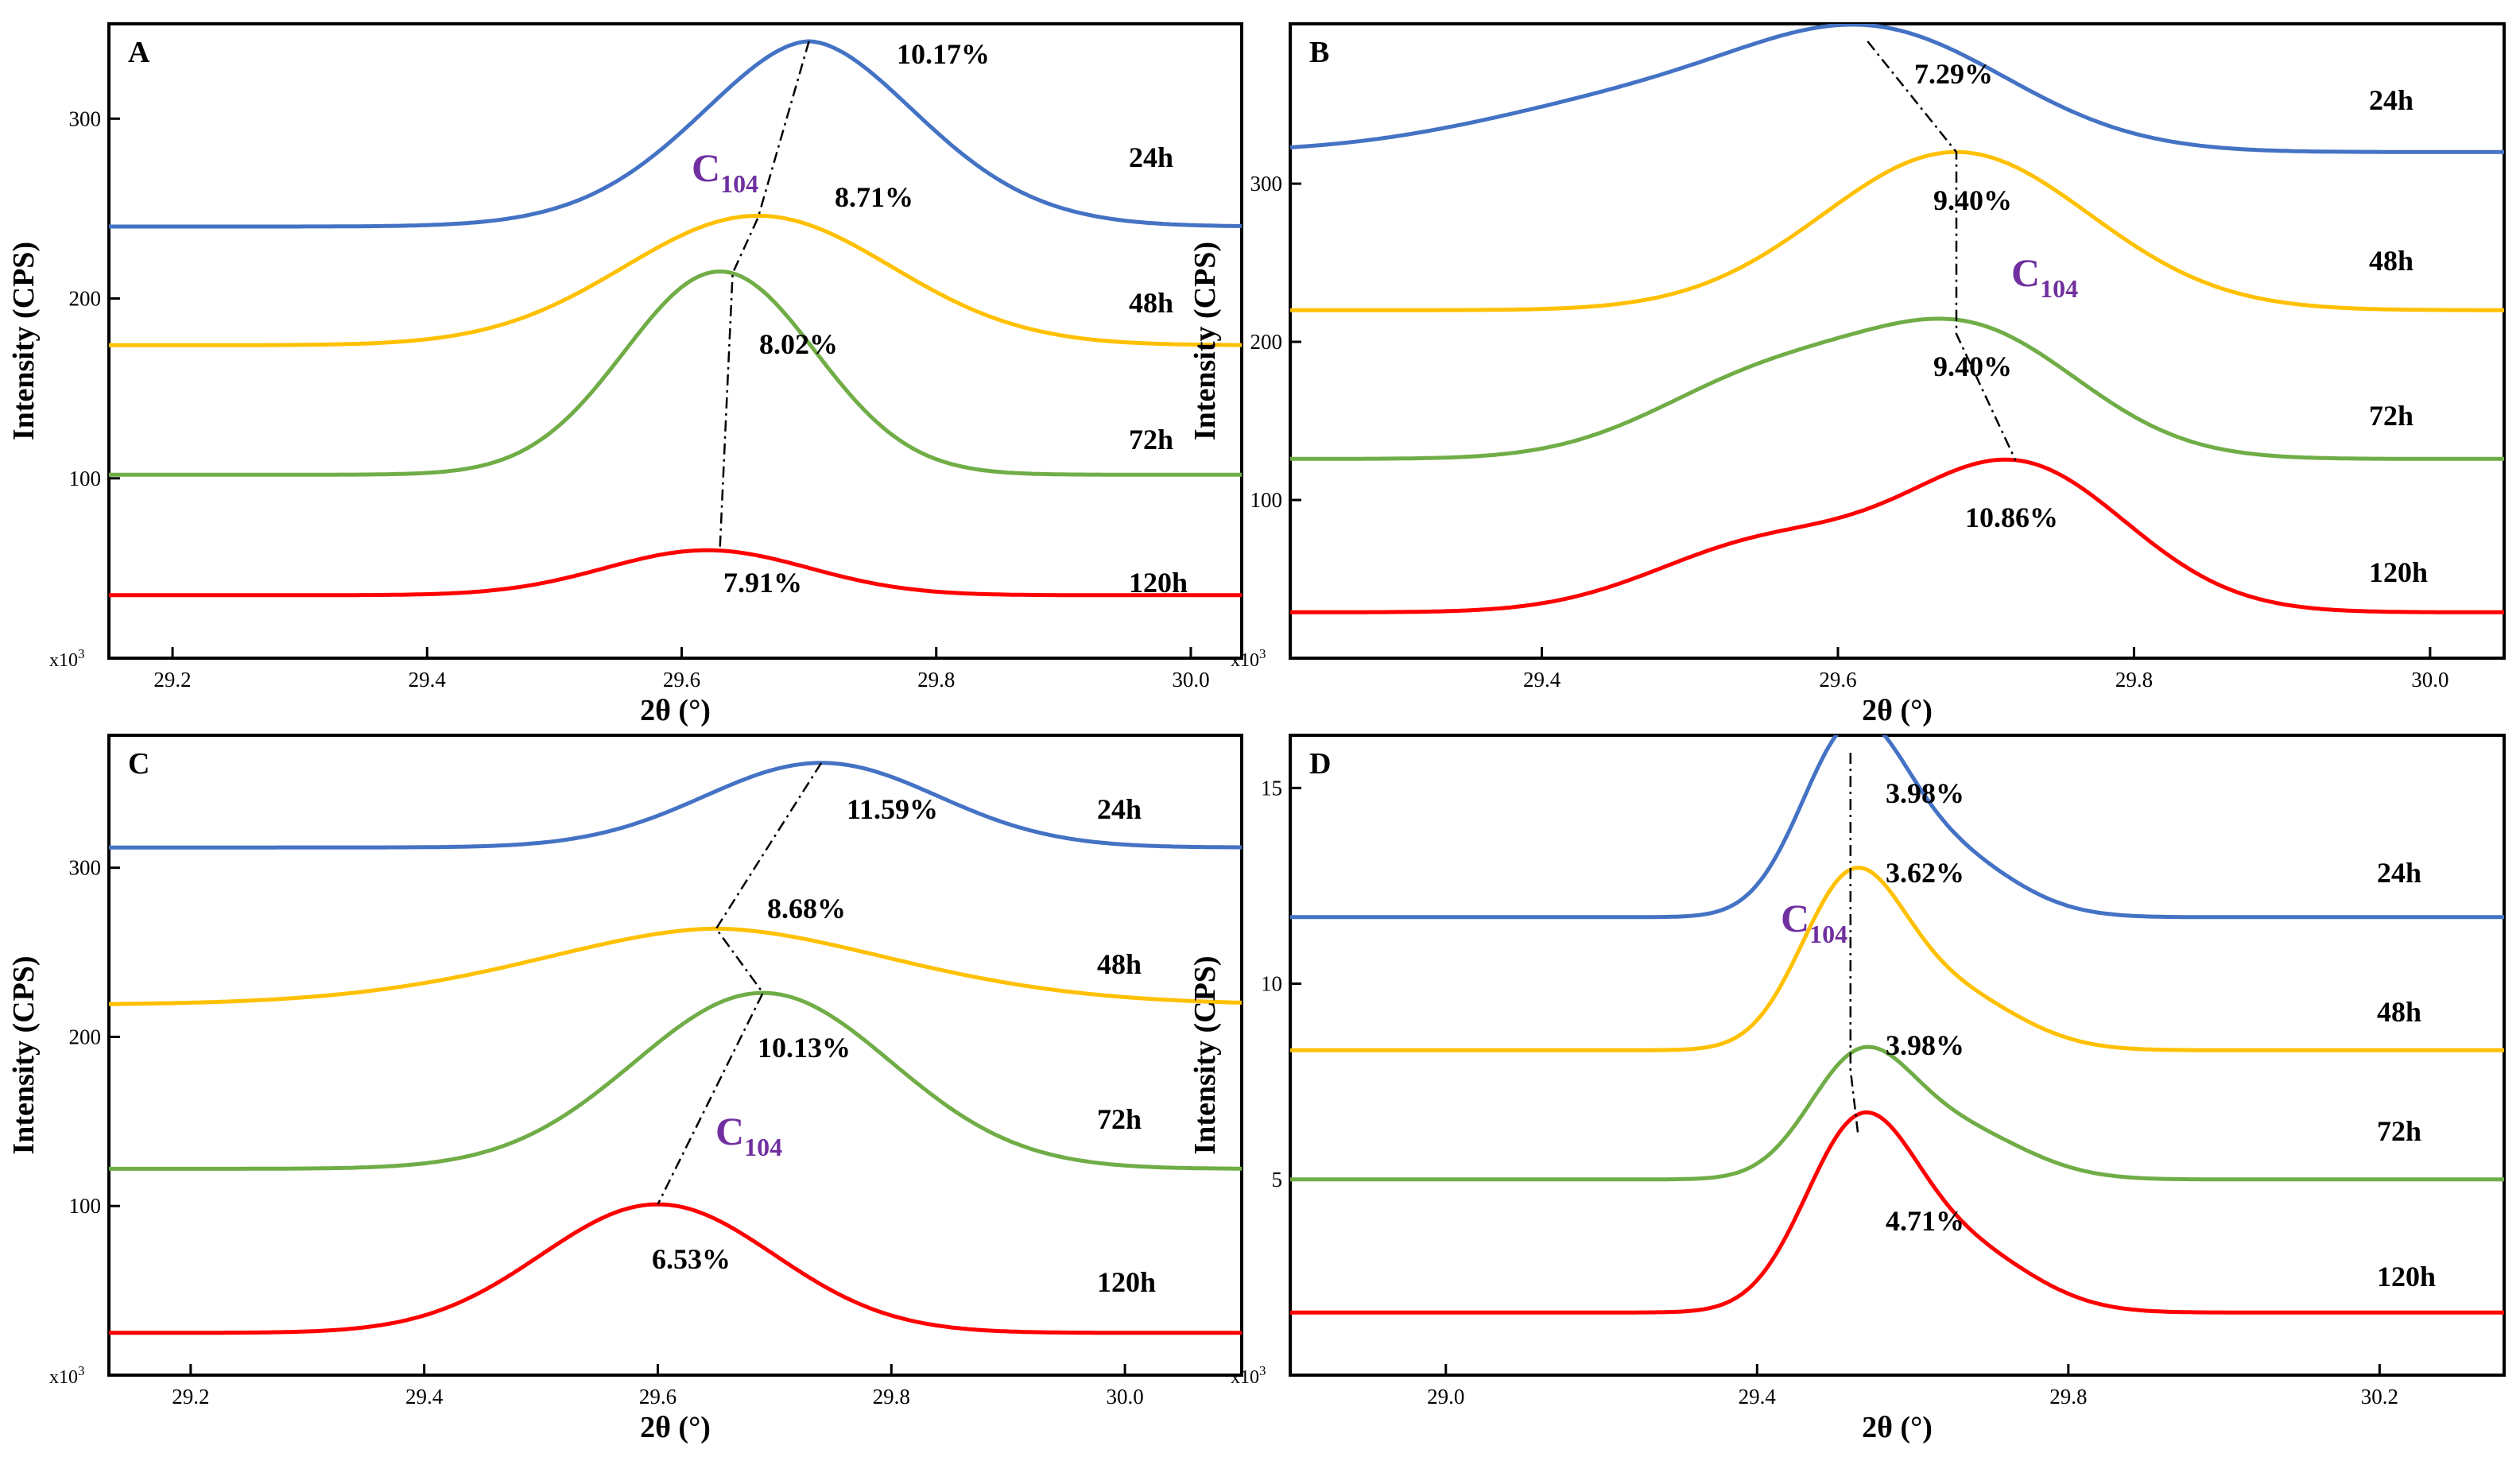 Image resolution: width=2520 pixels, height=1457 pixels. Describe the element at coordinates (1277, 1180) in the screenshot. I see `y-tick-label: 5` at that location.